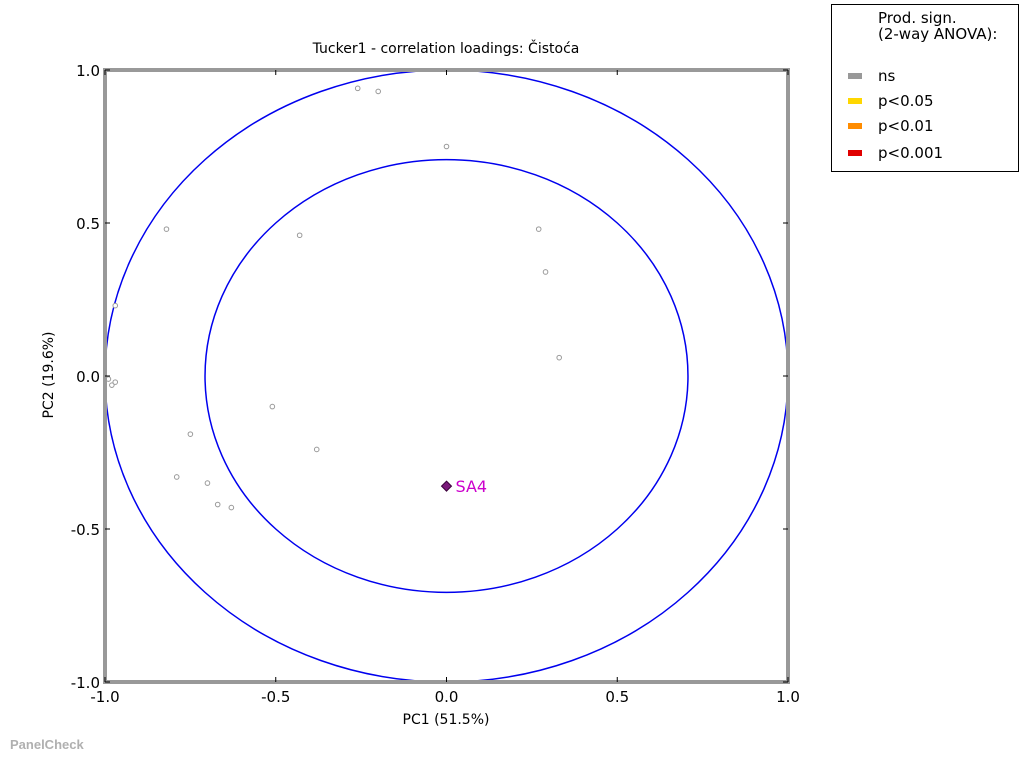 This screenshot has height=758, width=1019. What do you see at coordinates (855, 153) in the screenshot?
I see `legend-swatch-p0001` at bounding box center [855, 153].